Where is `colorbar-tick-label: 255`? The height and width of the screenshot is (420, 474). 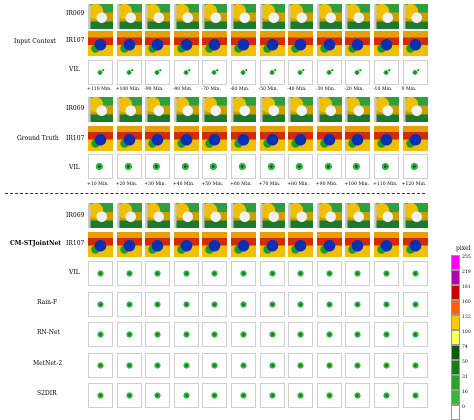 colorbar-tick-label: 255 is located at coordinates (466, 257).